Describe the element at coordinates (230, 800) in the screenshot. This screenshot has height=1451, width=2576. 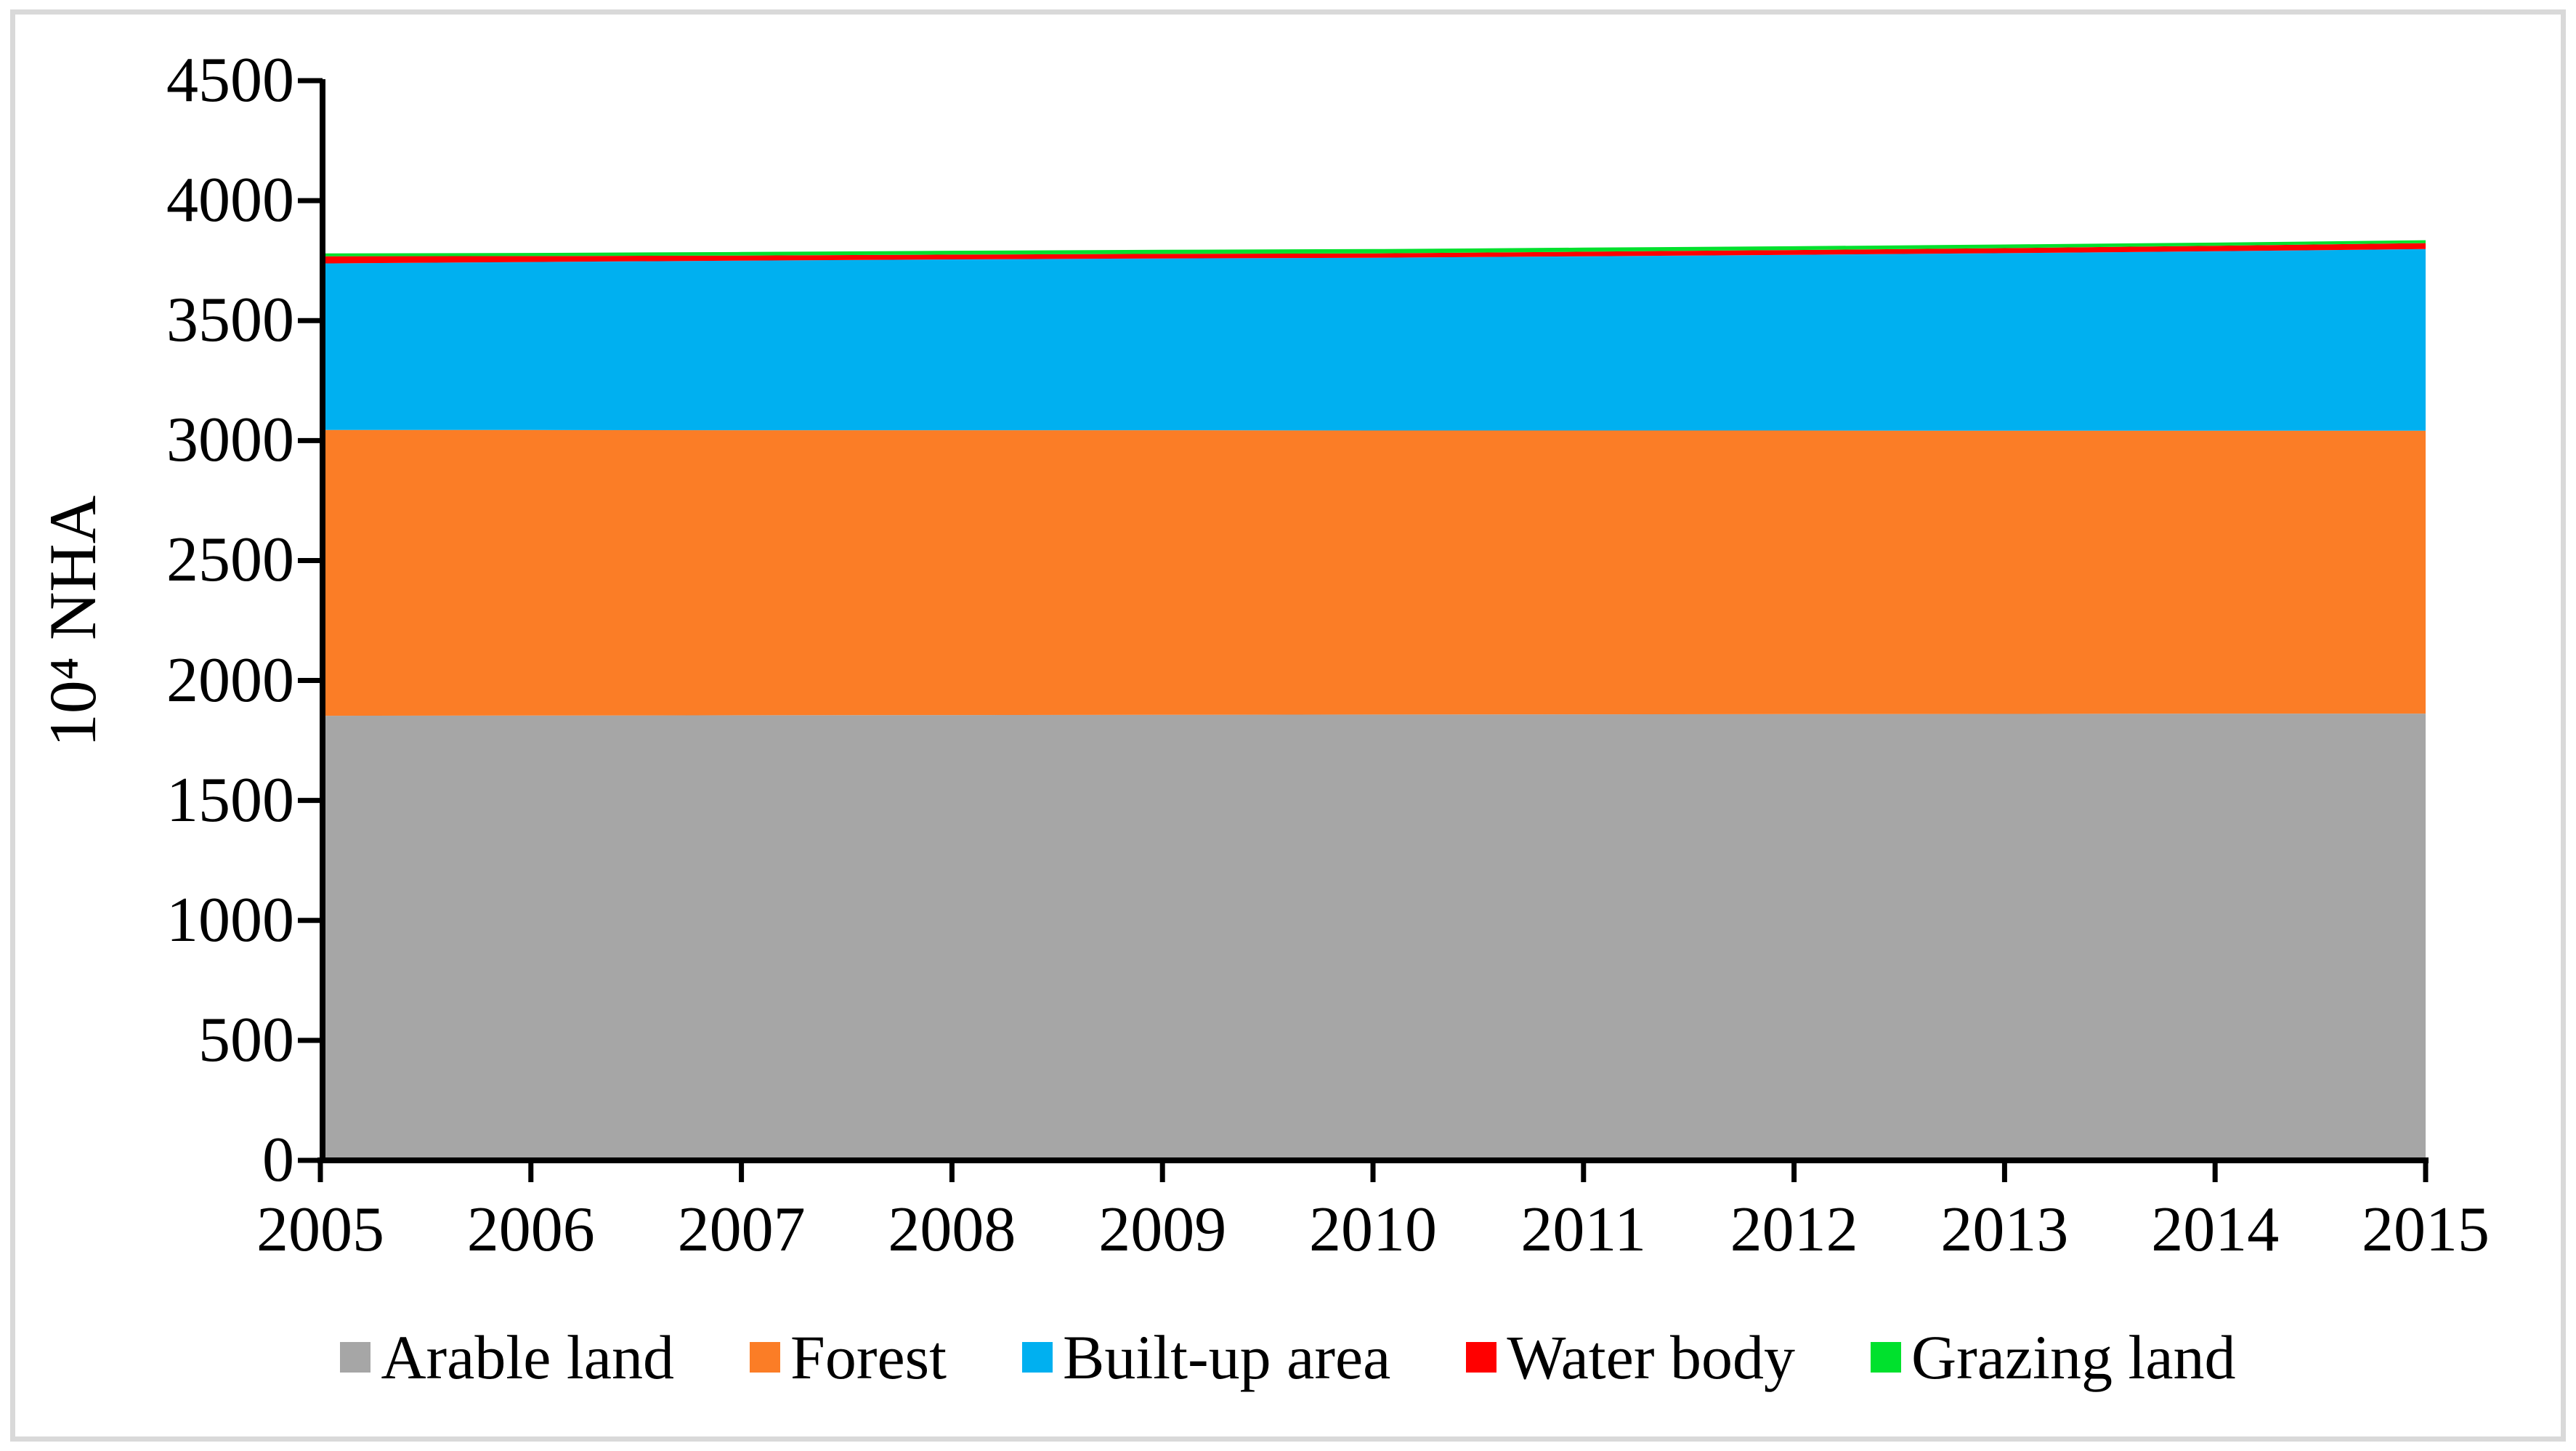
I see `y-tick-label: 1500` at that location.